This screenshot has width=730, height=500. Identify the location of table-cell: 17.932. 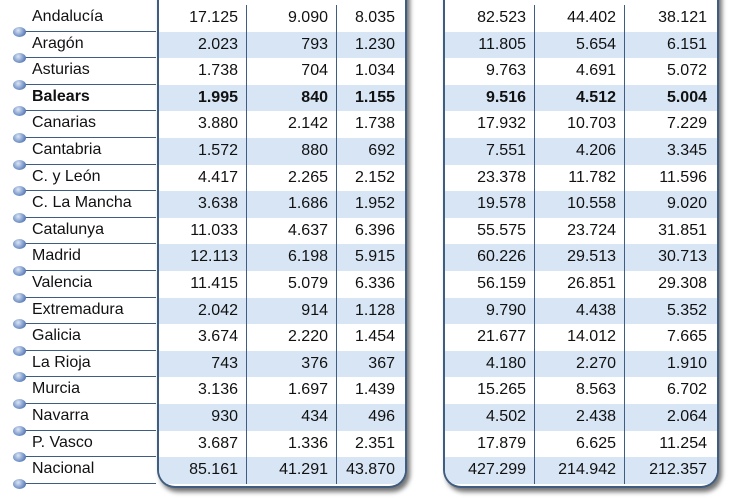
(490, 124).